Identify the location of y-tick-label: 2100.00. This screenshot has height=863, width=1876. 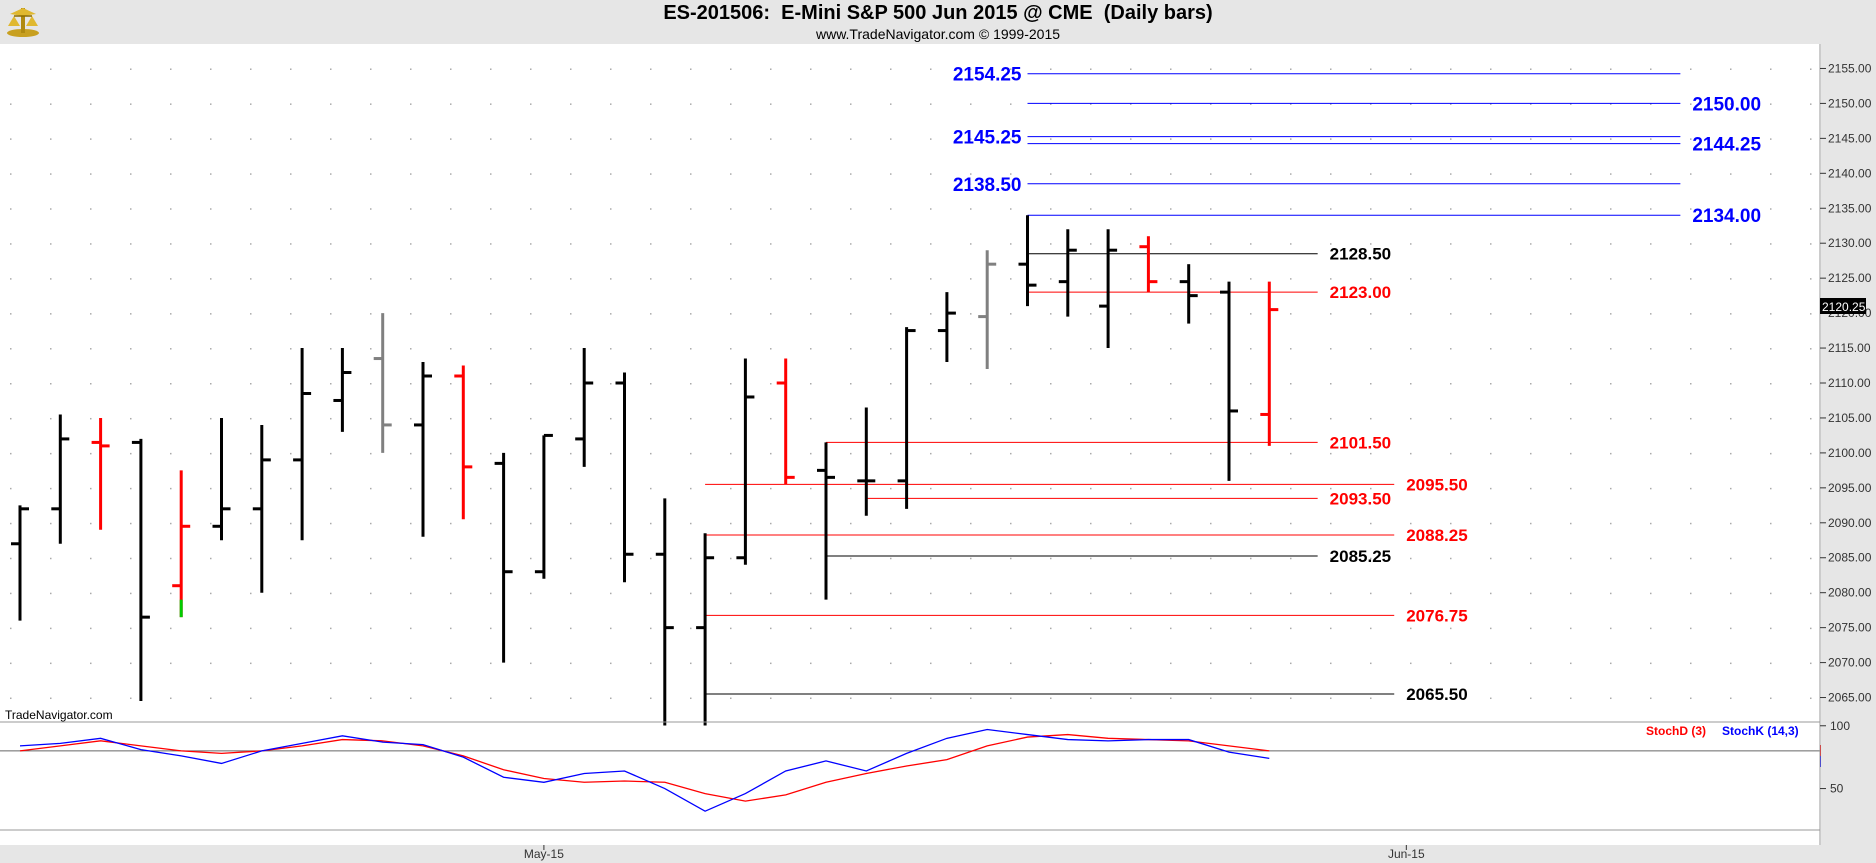
(1850, 453).